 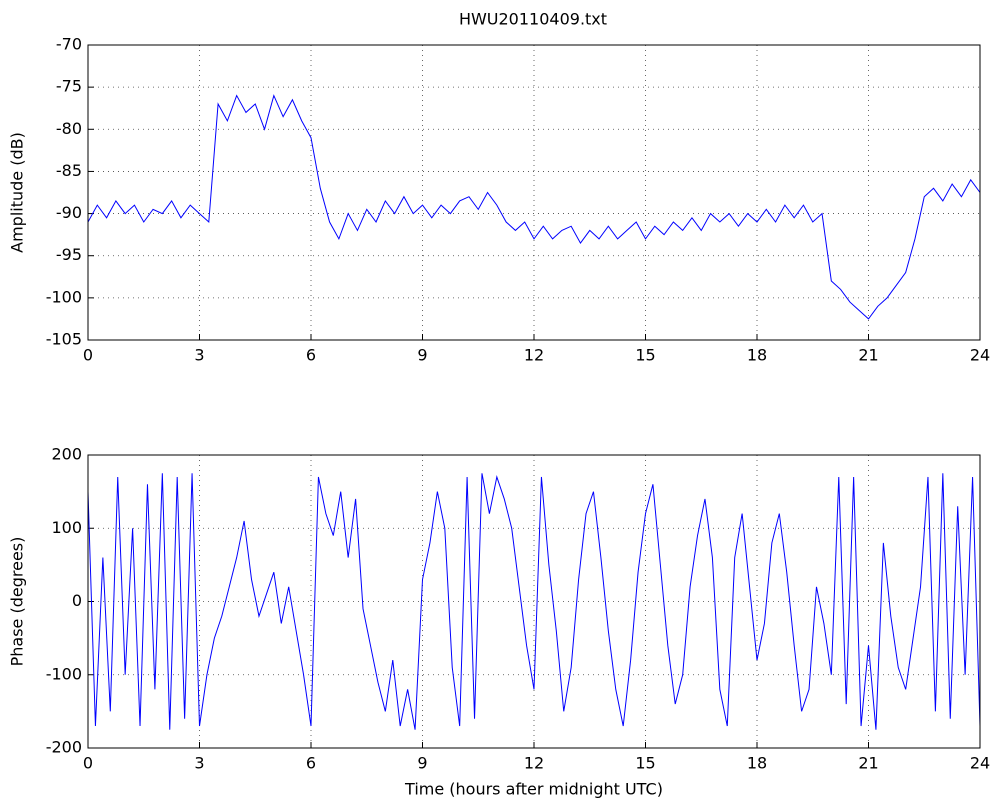 What do you see at coordinates (533, 789) in the screenshot?
I see `x-axis-label: Time (hours after midnight UTC)` at bounding box center [533, 789].